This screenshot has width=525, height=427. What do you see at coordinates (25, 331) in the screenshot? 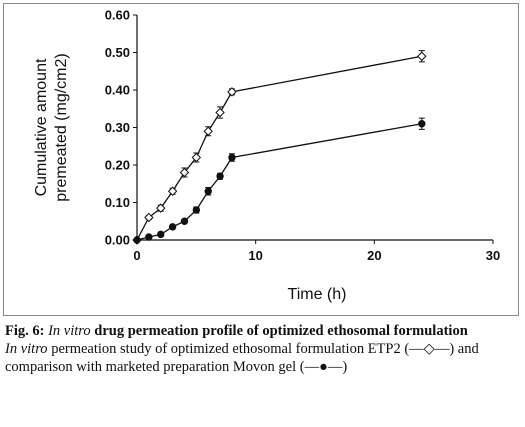
I see `caption-fig-label: Fig. 6:` at bounding box center [25, 331].